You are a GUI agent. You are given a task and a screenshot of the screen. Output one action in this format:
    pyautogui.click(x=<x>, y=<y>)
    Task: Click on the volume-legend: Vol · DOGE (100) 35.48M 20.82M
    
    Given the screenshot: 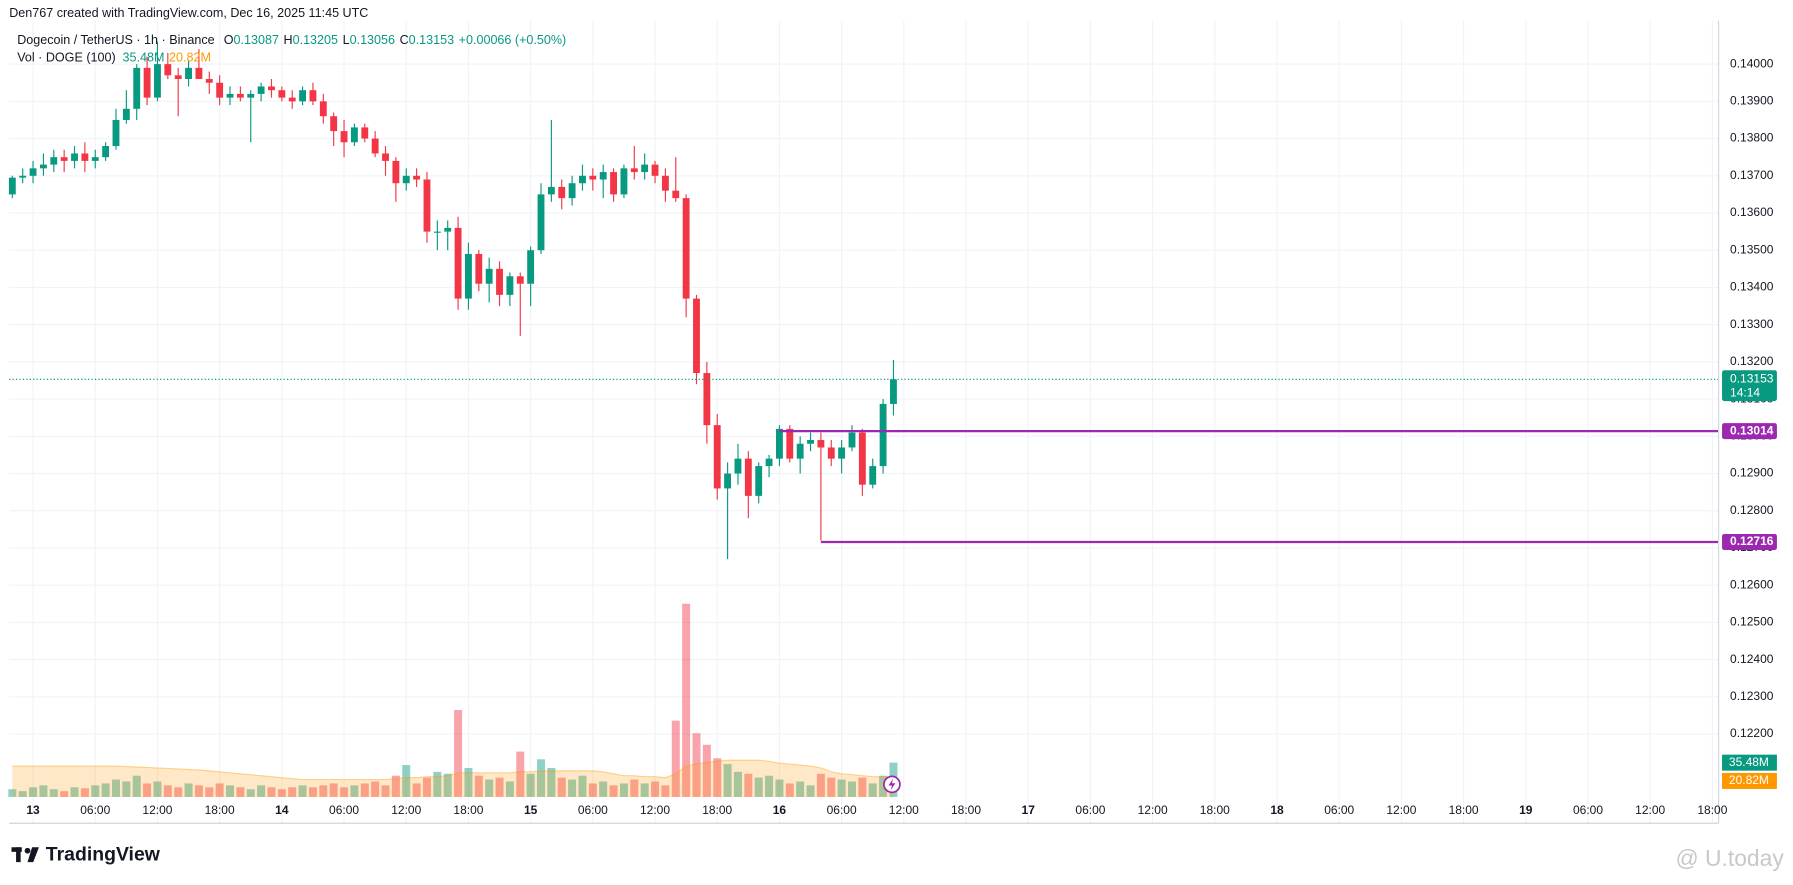 What is the action you would take?
    pyautogui.click(x=114, y=58)
    